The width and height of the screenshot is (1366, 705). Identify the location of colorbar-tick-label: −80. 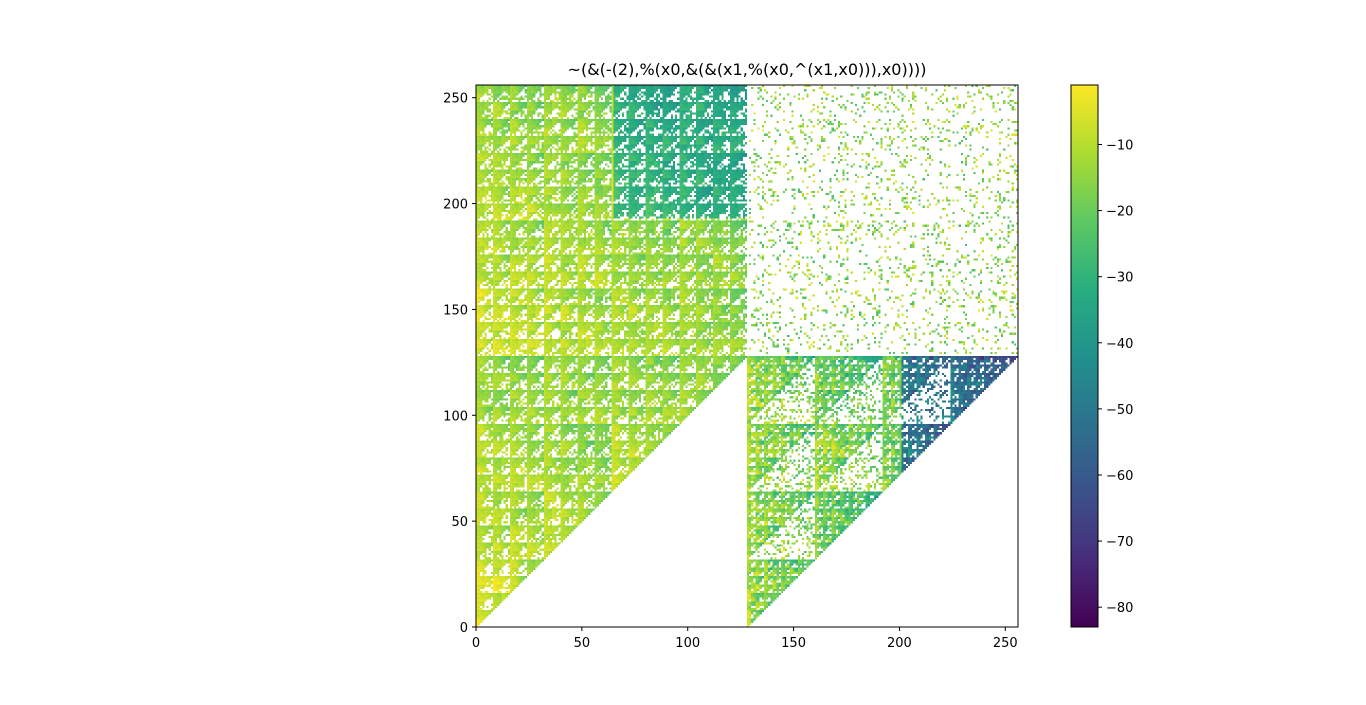
(1119, 608).